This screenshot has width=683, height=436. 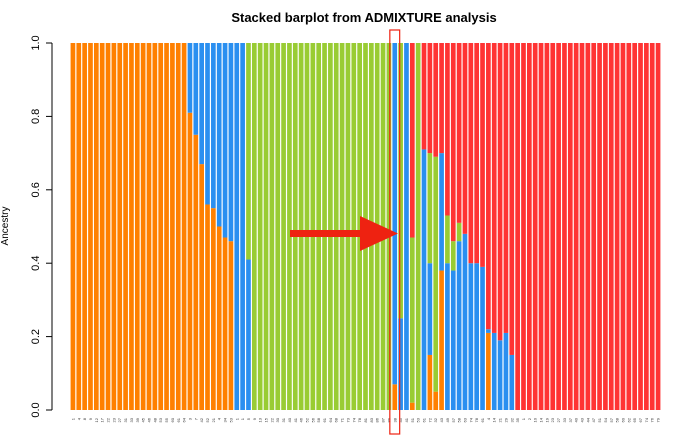 I want to click on x-tick-label: 45, so click(x=143, y=419).